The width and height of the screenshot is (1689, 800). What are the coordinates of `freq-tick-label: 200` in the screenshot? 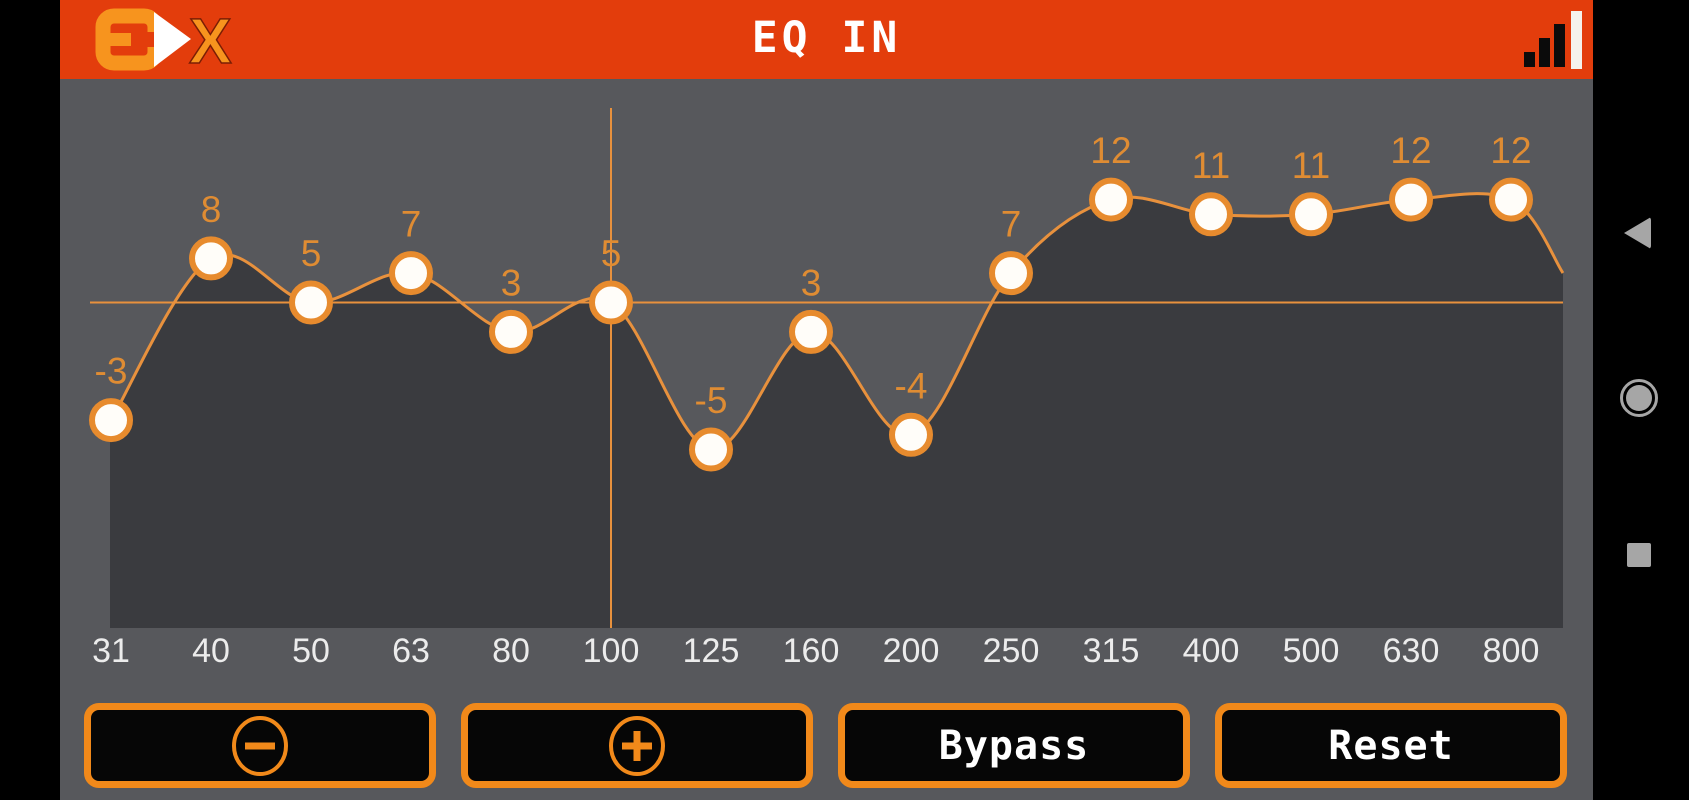 It's located at (911, 651).